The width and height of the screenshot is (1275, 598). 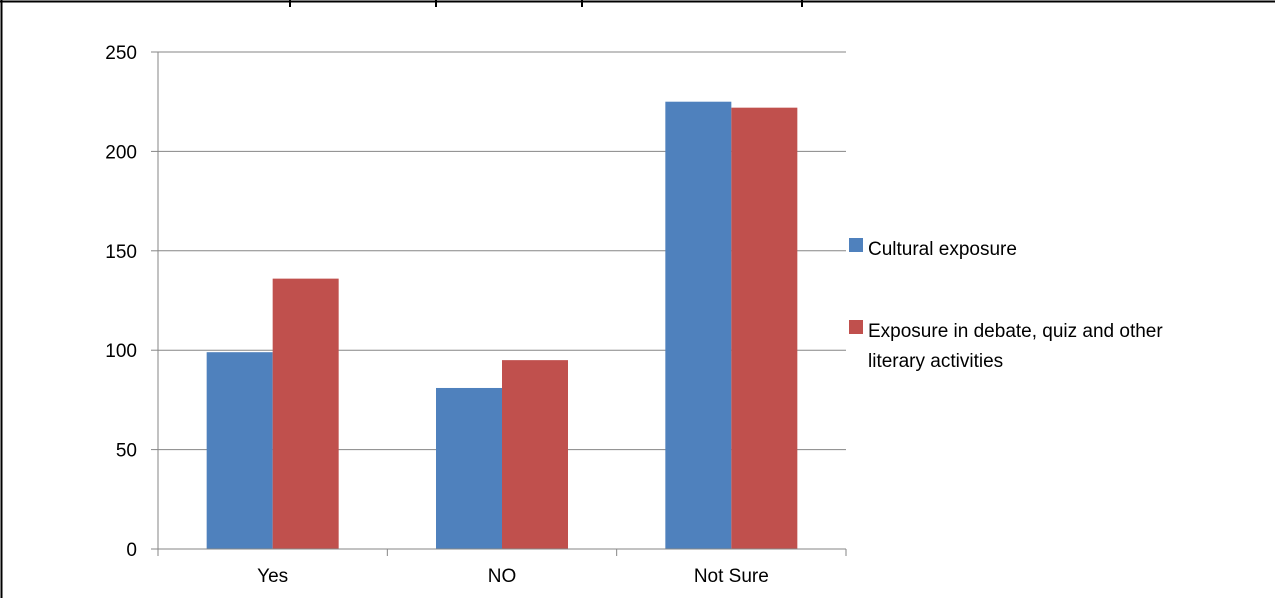 I want to click on y-tick-labels: 0 50 100 150 200 250, so click(x=121, y=302).